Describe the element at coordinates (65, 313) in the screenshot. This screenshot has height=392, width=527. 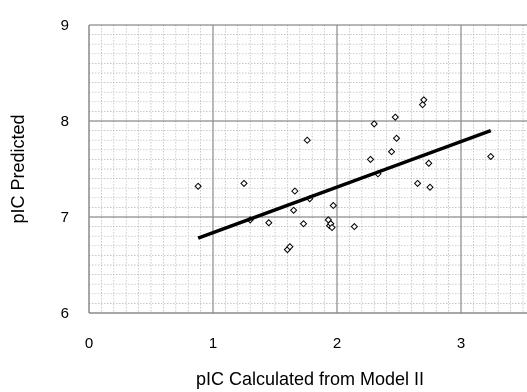
I see `y-tick-label: 6` at that location.